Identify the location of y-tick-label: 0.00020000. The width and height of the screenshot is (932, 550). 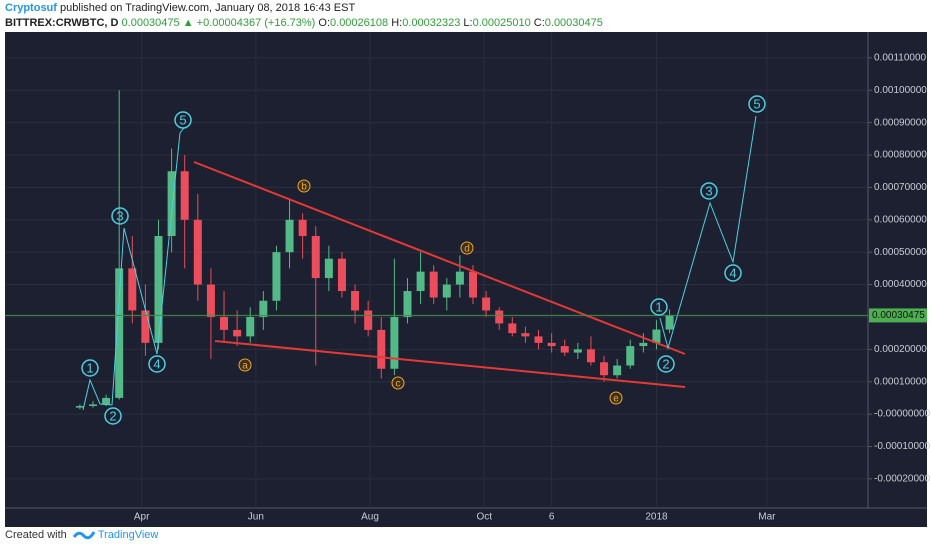
(900, 349).